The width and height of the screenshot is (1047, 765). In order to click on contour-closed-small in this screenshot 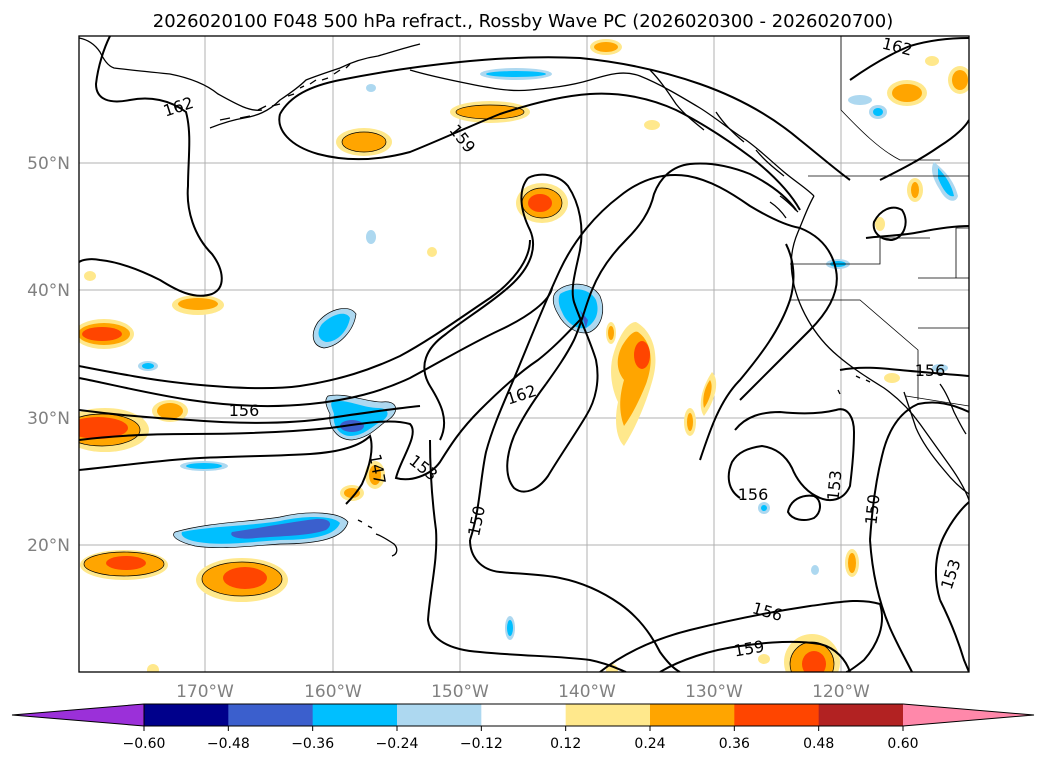, I will do `click(803, 507)`.